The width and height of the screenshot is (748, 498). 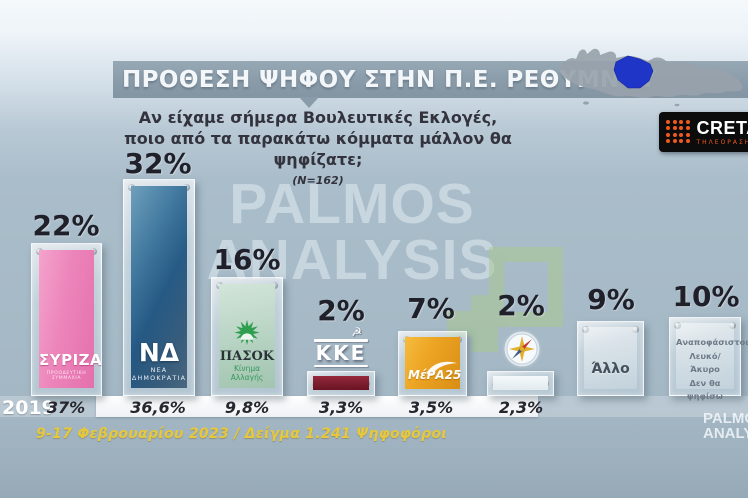 What do you see at coordinates (678, 132) in the screenshot?
I see `creta-dots-icon` at bounding box center [678, 132].